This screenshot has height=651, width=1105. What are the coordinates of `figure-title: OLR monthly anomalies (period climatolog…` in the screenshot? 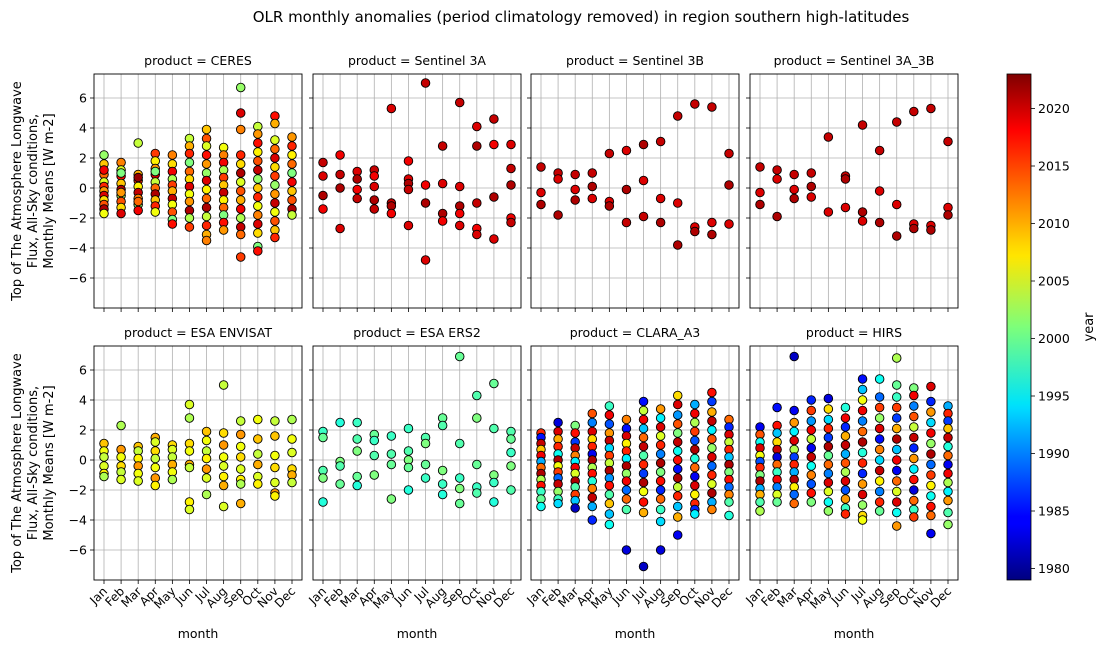 It's located at (581, 17).